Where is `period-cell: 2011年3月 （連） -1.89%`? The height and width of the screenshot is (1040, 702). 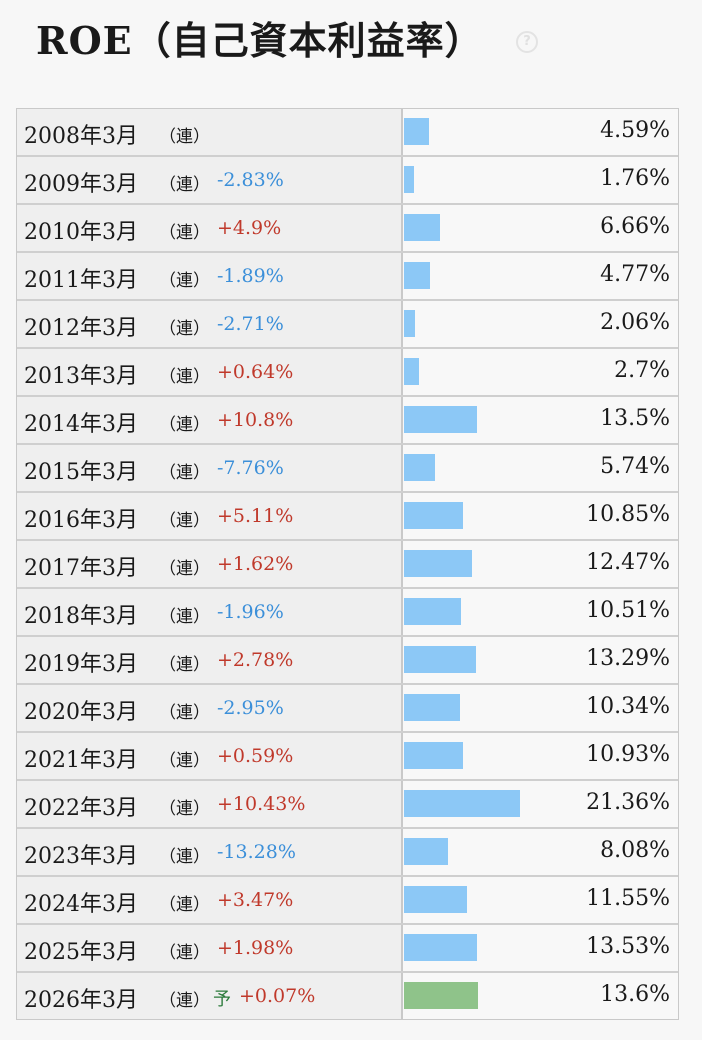 period-cell: 2011年3月 （連） -1.89% is located at coordinates (210, 276).